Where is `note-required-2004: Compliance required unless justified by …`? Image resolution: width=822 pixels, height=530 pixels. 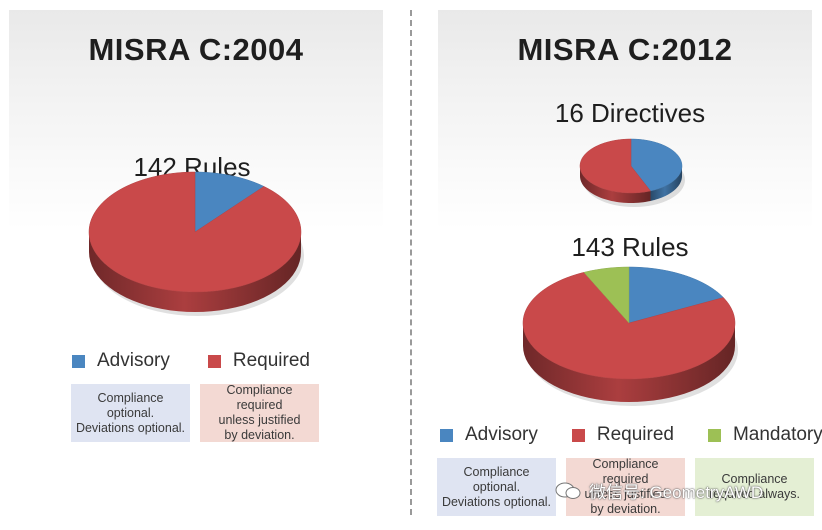
note-required-2004: Compliance required unless justified by … is located at coordinates (259, 412).